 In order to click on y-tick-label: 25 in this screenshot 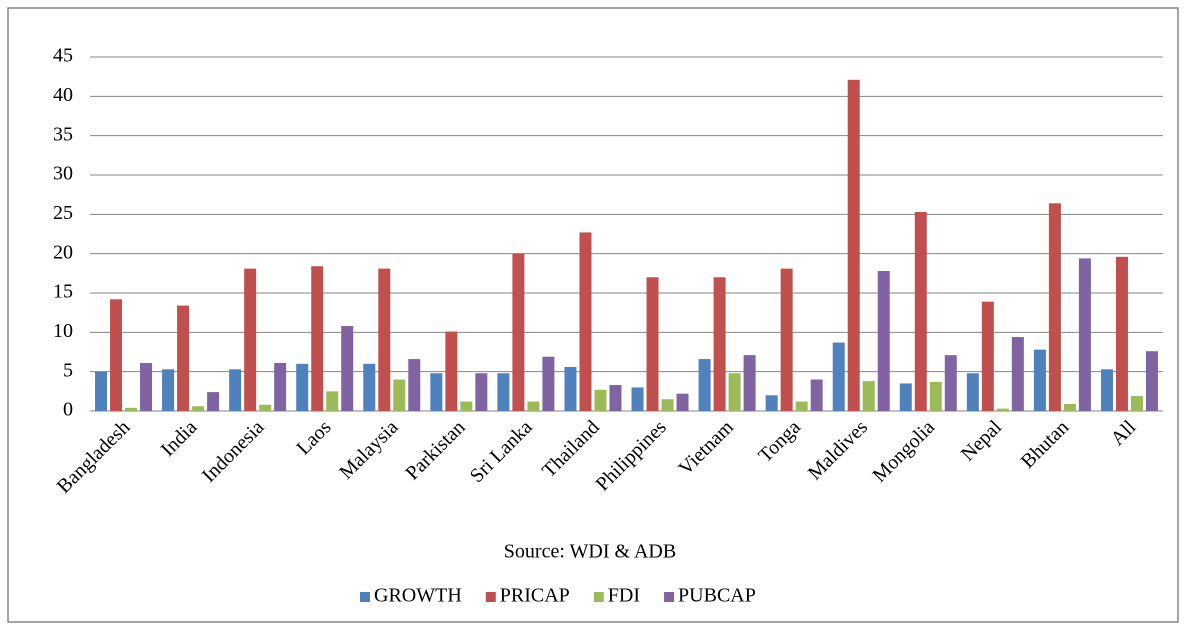, I will do `click(63, 213)`.